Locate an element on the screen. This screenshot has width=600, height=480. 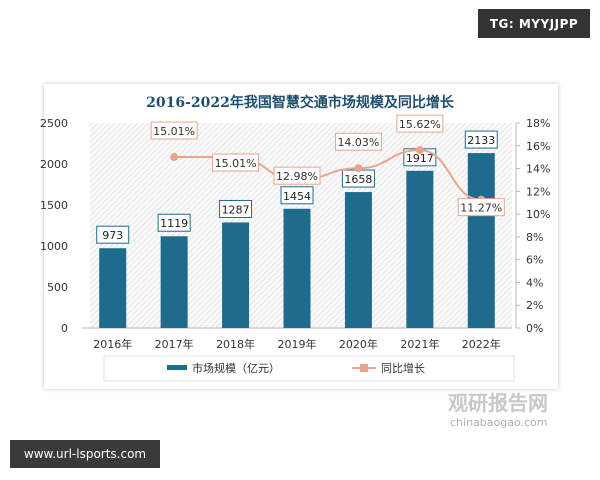
growth-data-label: 12.98% is located at coordinates (297, 176).